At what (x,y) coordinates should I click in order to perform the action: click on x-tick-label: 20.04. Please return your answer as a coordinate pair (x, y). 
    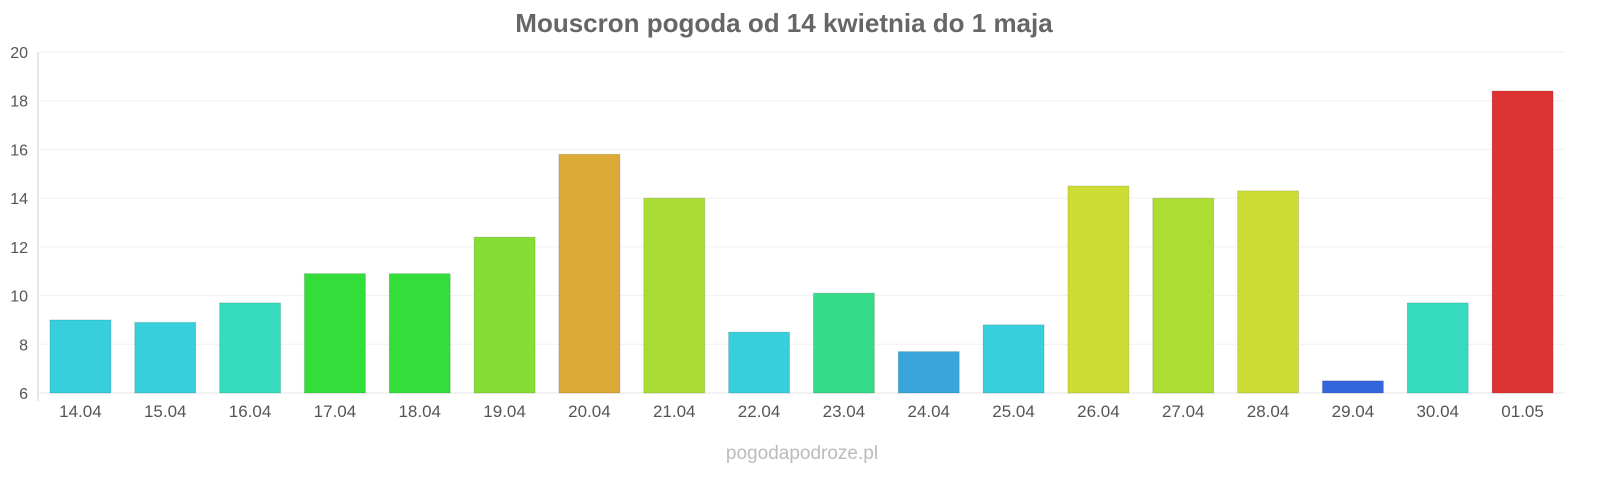
    Looking at the image, I should click on (589, 411).